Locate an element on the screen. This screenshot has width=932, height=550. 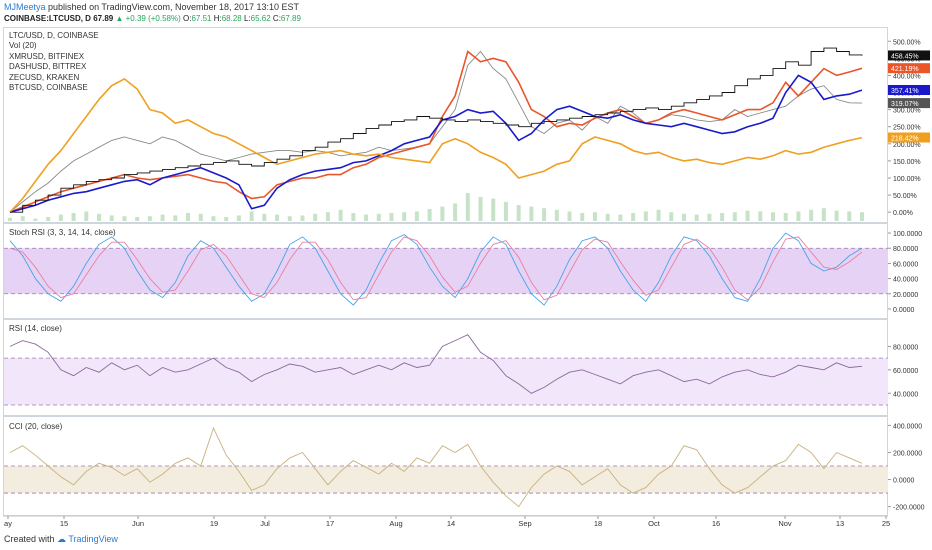
x-tick-label: Sep is located at coordinates (524, 523).